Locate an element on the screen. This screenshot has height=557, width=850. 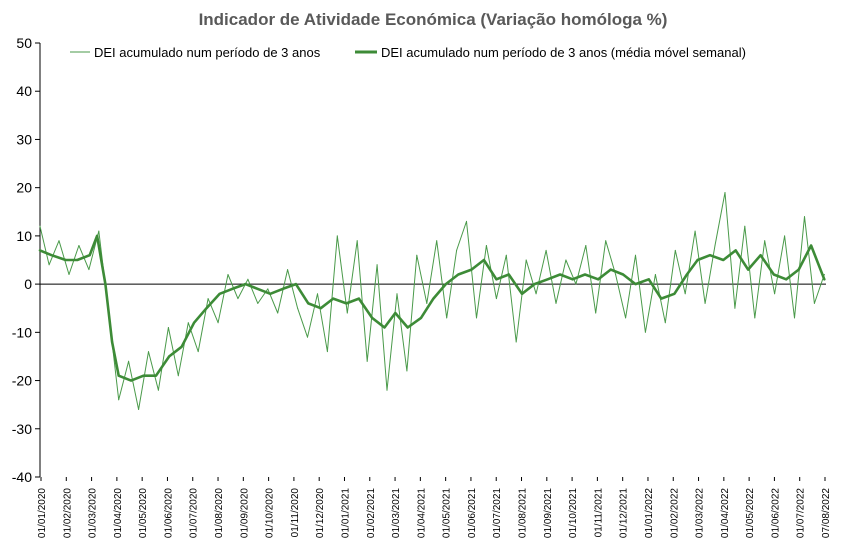
x-tick-label: 01/10/2020 is located at coordinates (270, 513).